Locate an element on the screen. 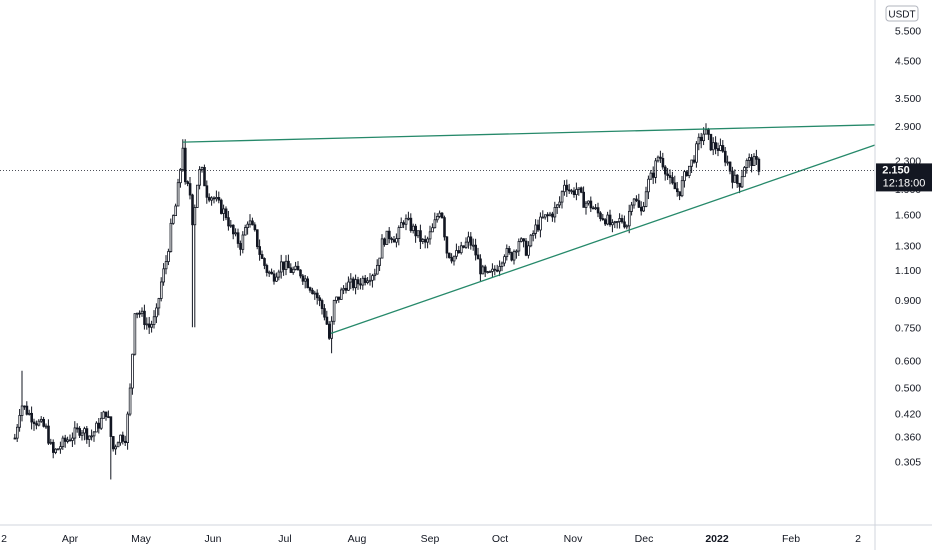  price-axis-label: 2.900 is located at coordinates (908, 127).